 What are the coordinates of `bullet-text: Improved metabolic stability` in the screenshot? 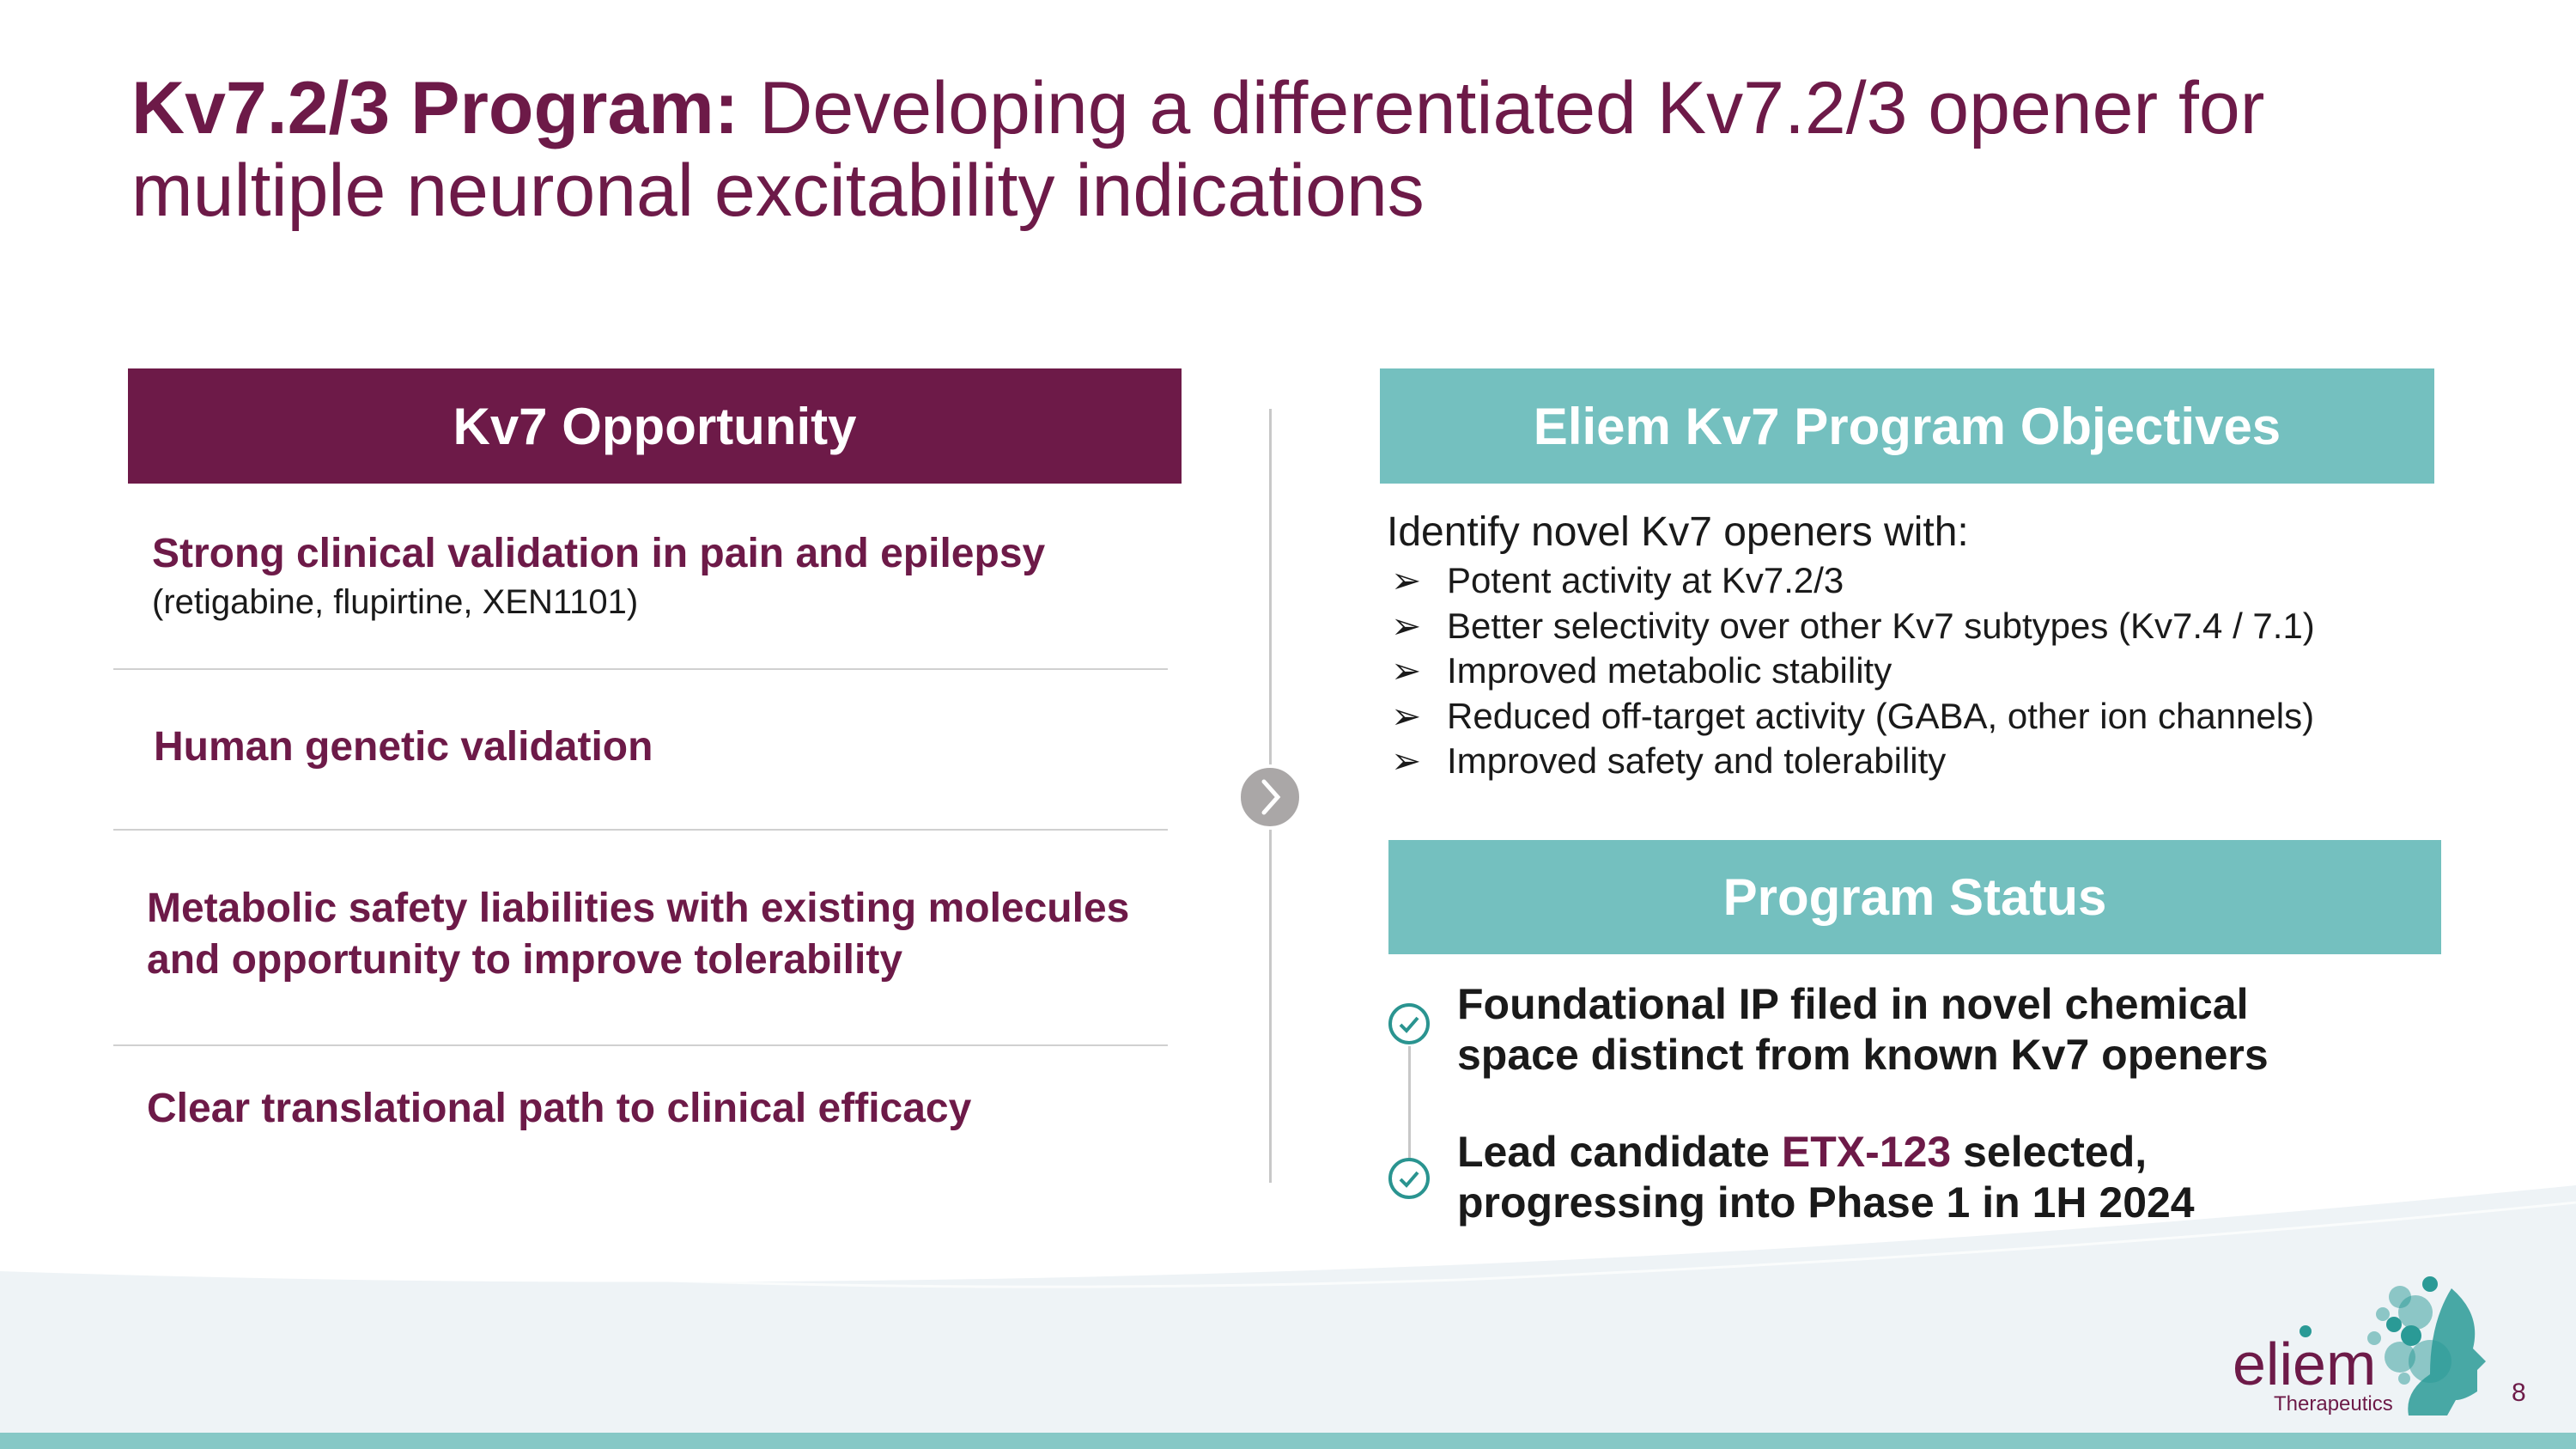 It's located at (1670, 670).